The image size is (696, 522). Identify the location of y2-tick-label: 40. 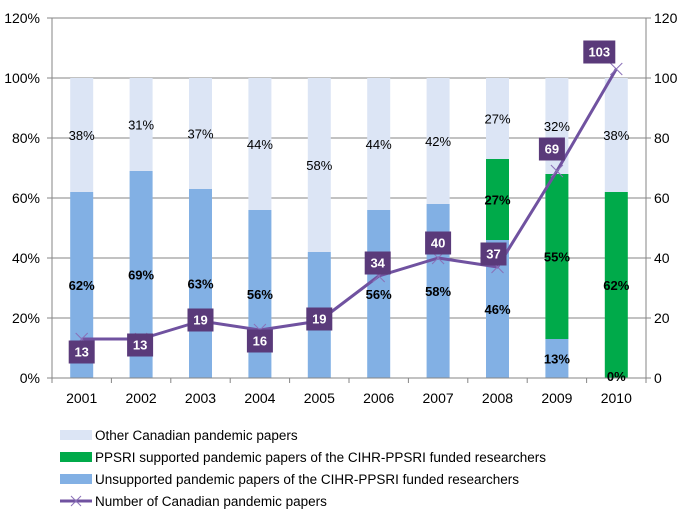
(662, 258).